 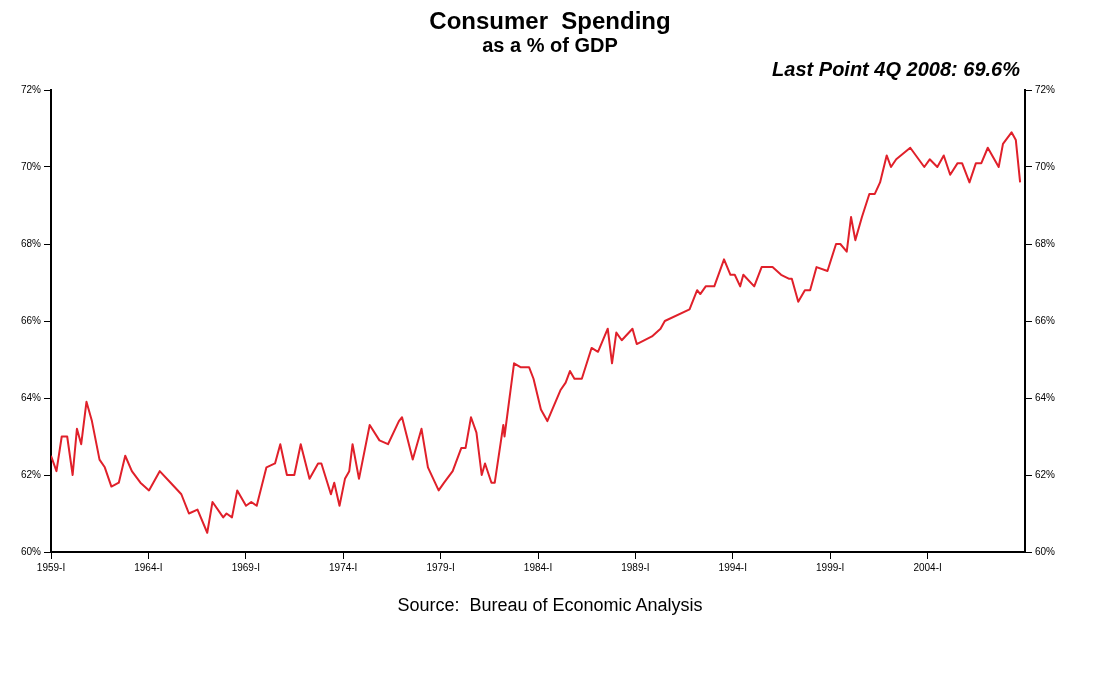 I want to click on y-tick-label: 68%, so click(x=31, y=243).